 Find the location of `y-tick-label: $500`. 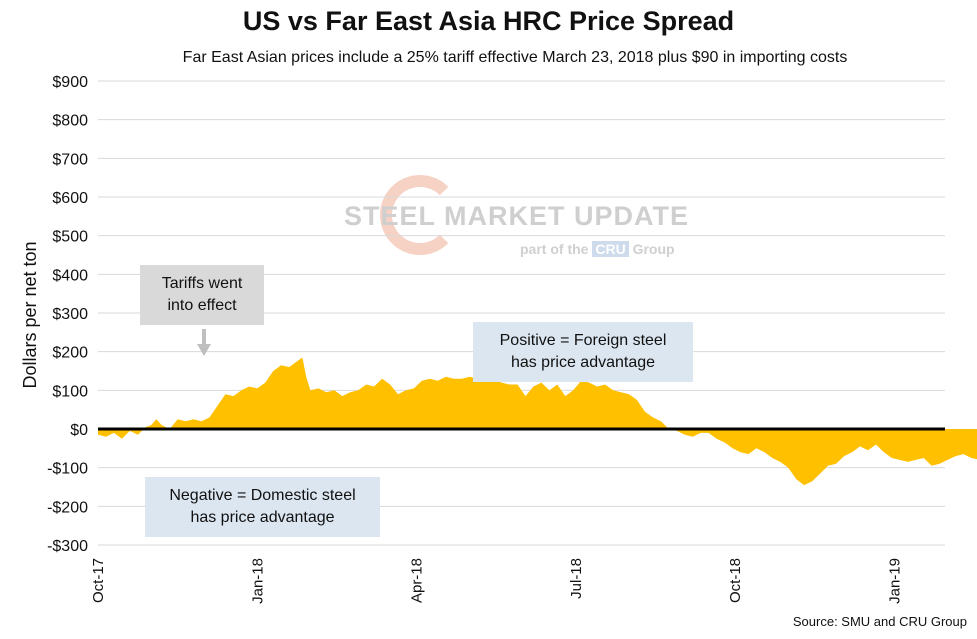

y-tick-label: $500 is located at coordinates (70, 237).